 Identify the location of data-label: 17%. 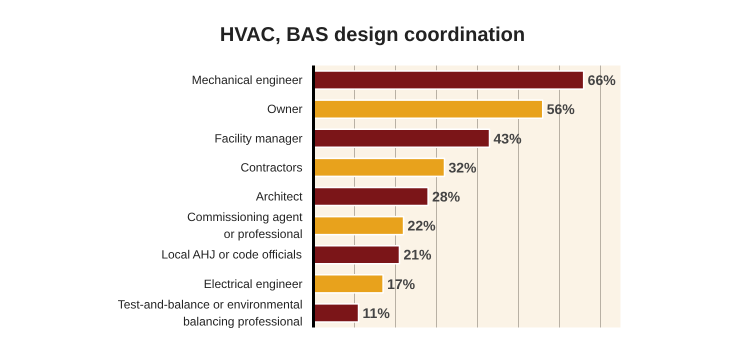
(401, 284).